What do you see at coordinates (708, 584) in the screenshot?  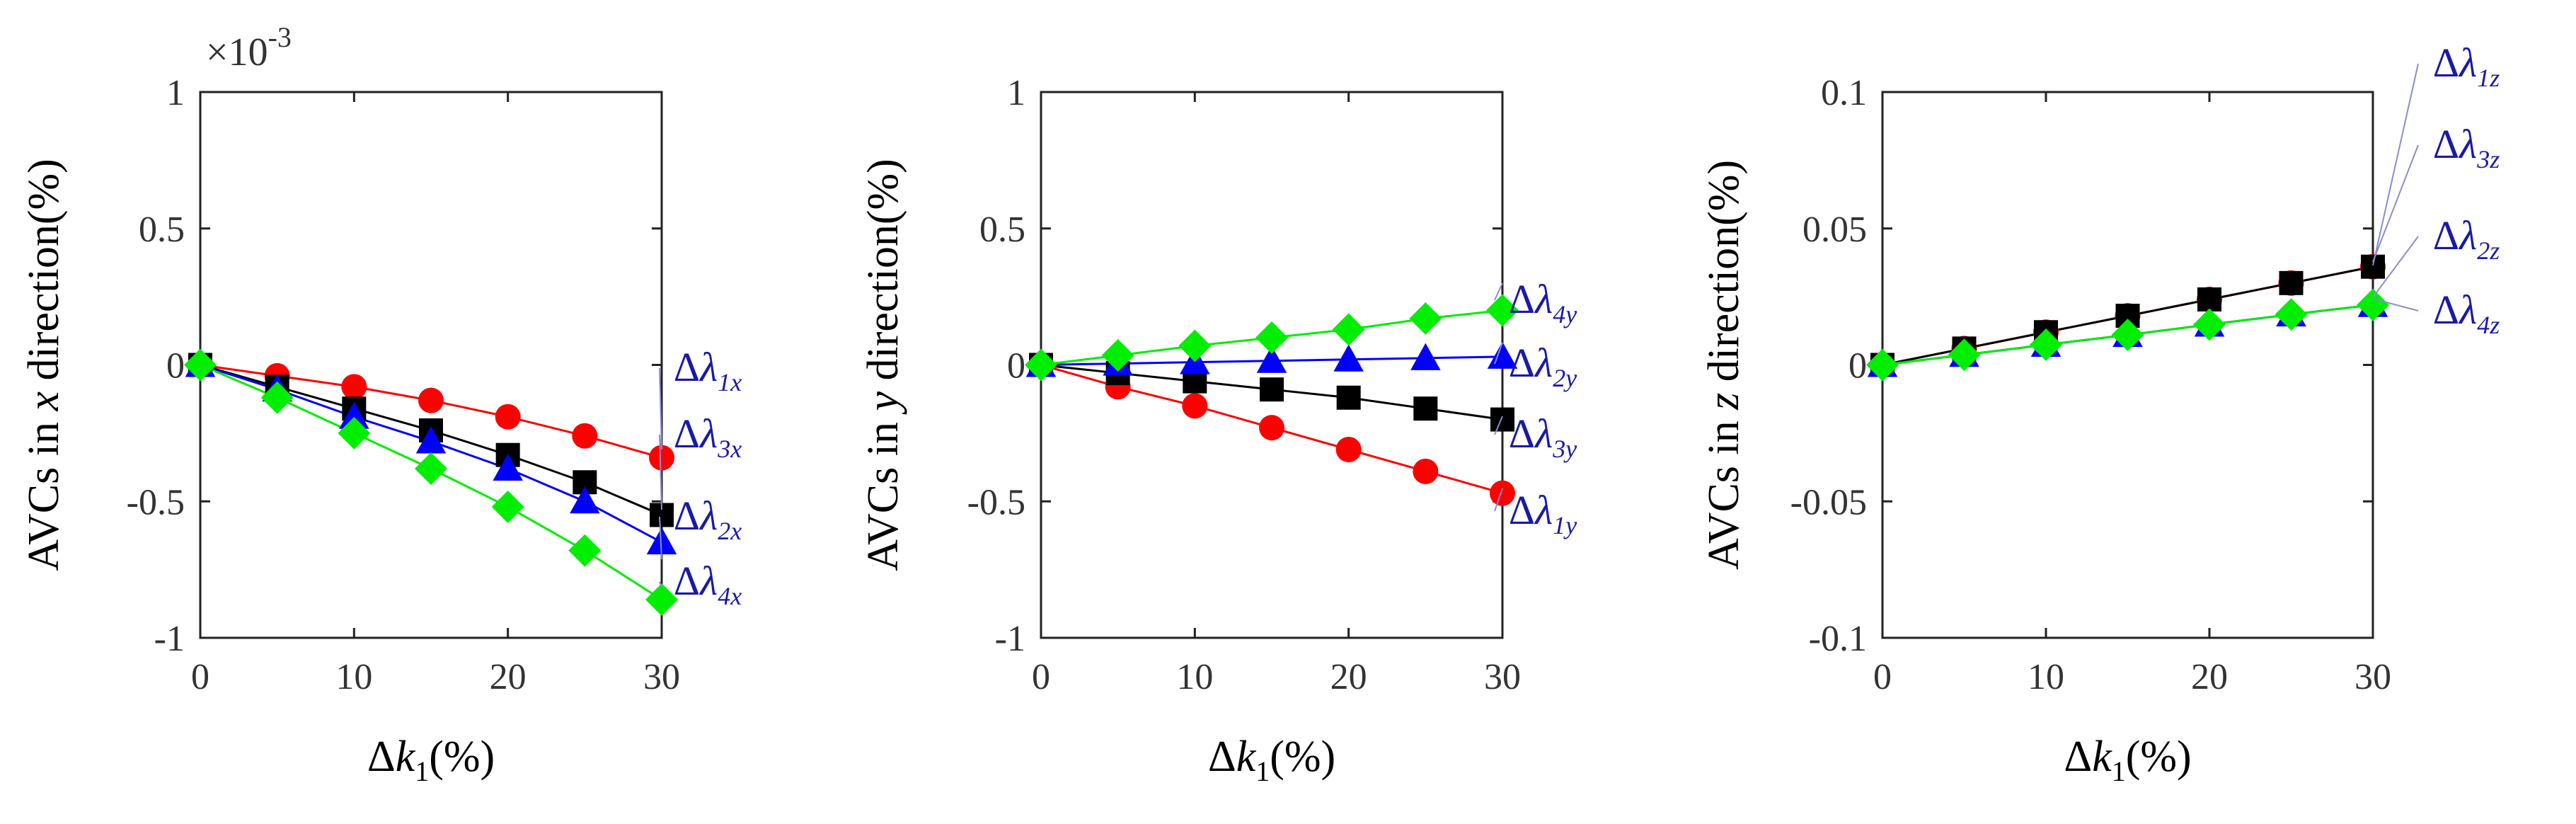 I see `annotation-label: Δλ4x` at bounding box center [708, 584].